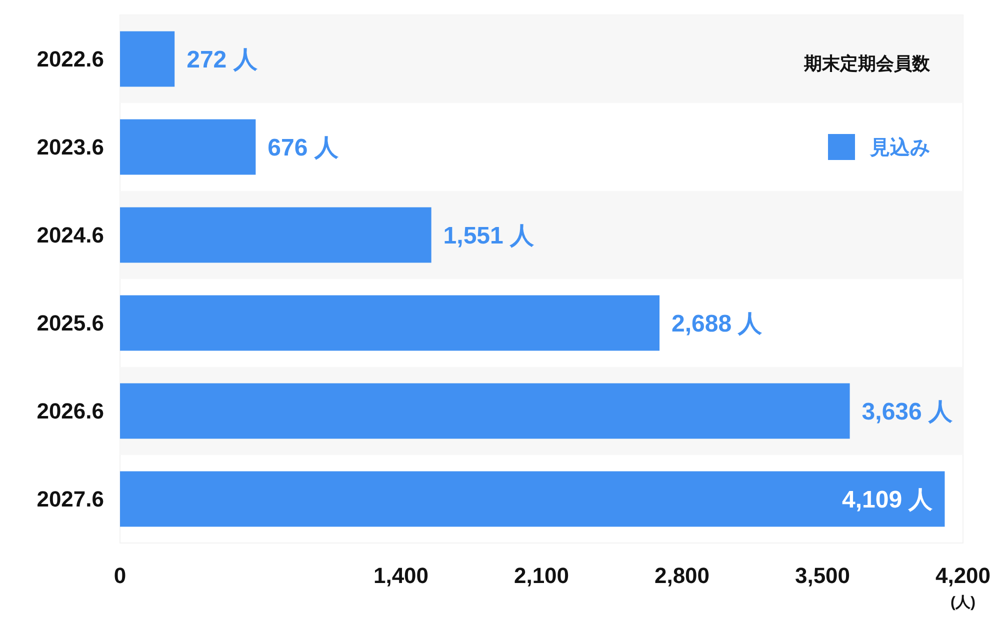 This screenshot has height=620, width=1000. I want to click on y-tick-label: 2026.6, so click(70, 411).